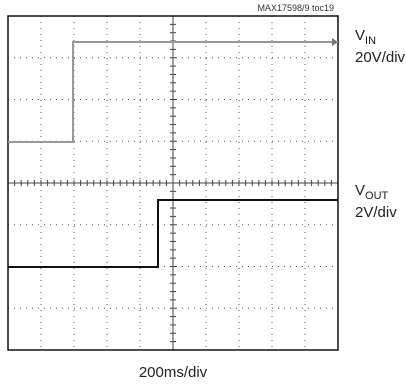  Describe the element at coordinates (335, 42) in the screenshot. I see `vin-marker` at that location.